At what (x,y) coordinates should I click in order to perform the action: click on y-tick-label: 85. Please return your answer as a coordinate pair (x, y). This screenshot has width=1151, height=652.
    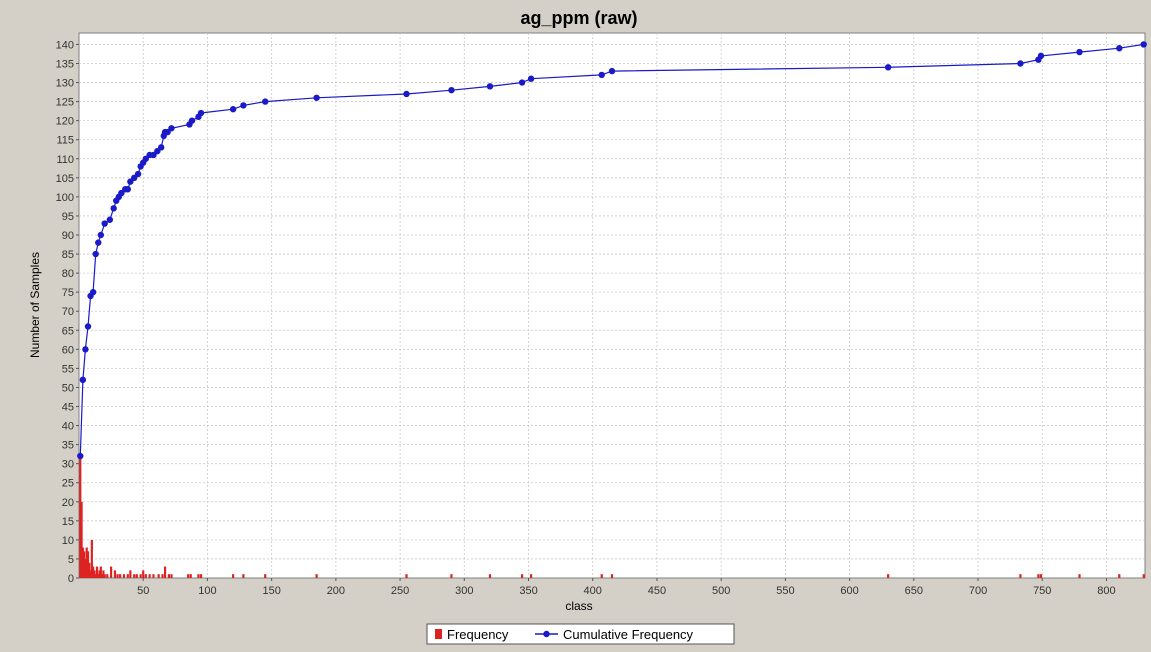
    Looking at the image, I should click on (68, 255).